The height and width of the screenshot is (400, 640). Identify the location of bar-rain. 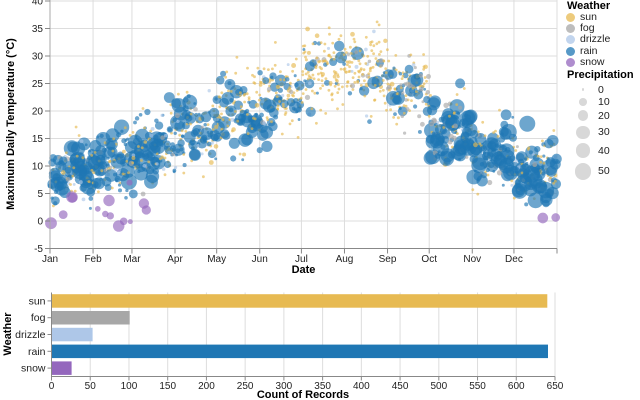
(300, 351).